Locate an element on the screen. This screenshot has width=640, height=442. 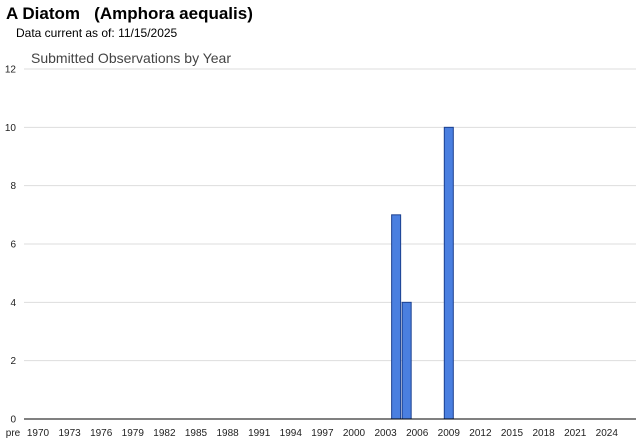
y-tick-label: 10 is located at coordinates (11, 128).